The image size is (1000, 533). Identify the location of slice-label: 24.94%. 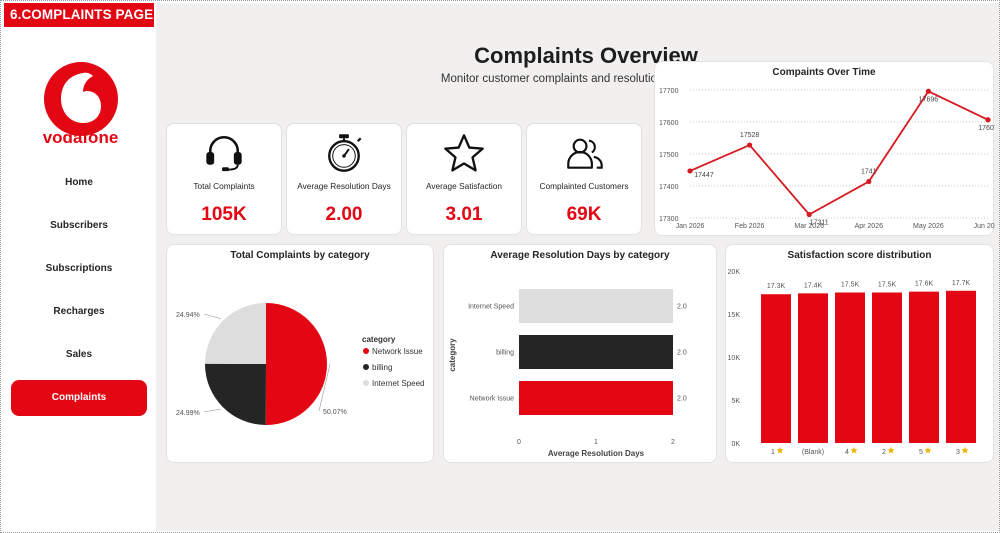
(188, 315).